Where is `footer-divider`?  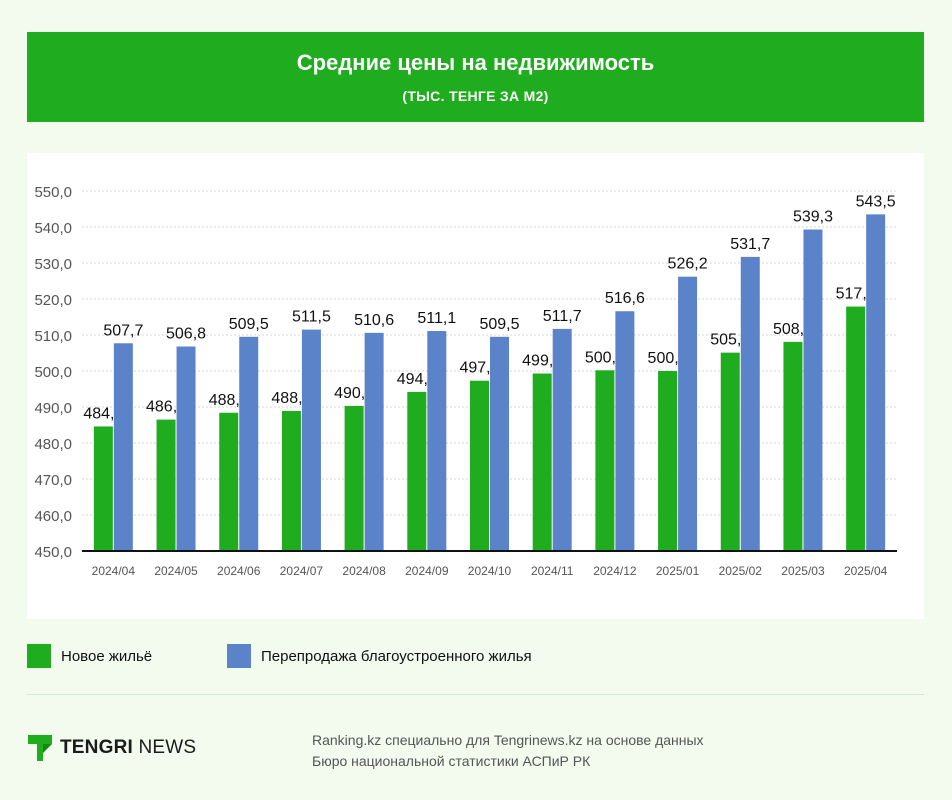
footer-divider is located at coordinates (475, 694).